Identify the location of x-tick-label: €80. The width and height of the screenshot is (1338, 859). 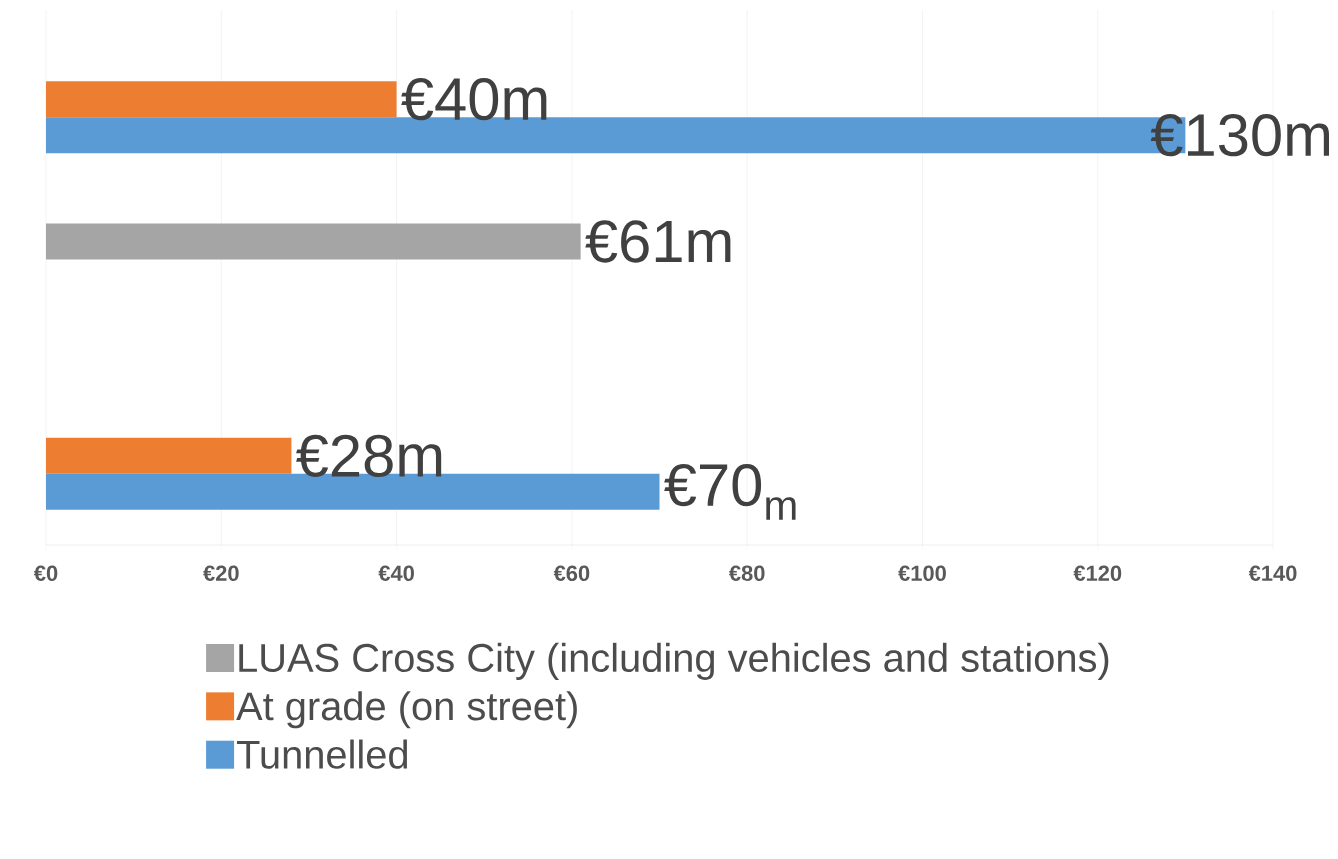
(746, 573).